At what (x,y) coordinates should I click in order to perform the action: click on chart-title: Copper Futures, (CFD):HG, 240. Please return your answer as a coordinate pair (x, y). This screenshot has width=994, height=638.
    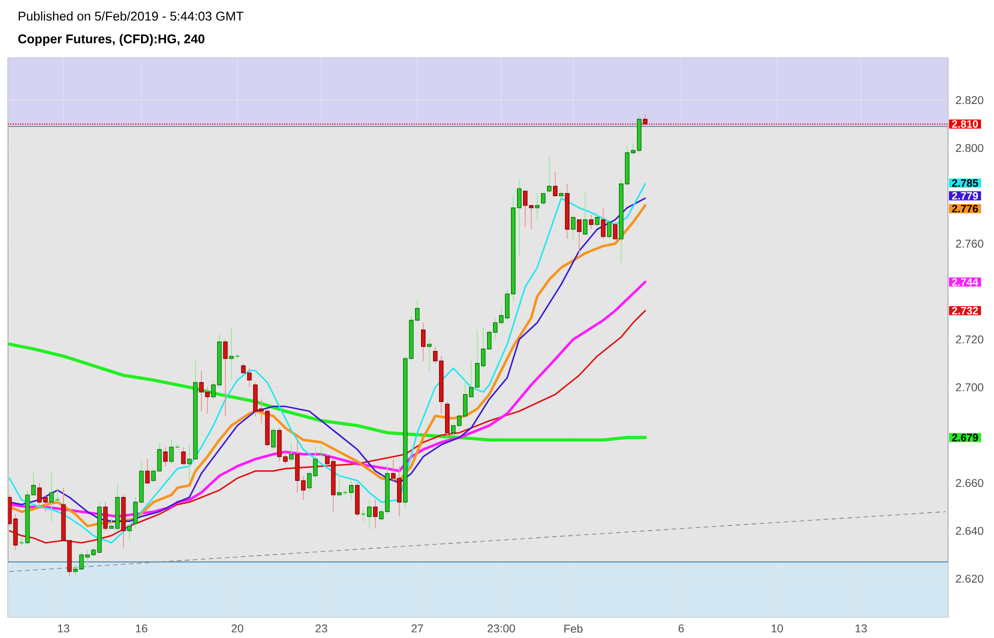
    Looking at the image, I should click on (111, 40).